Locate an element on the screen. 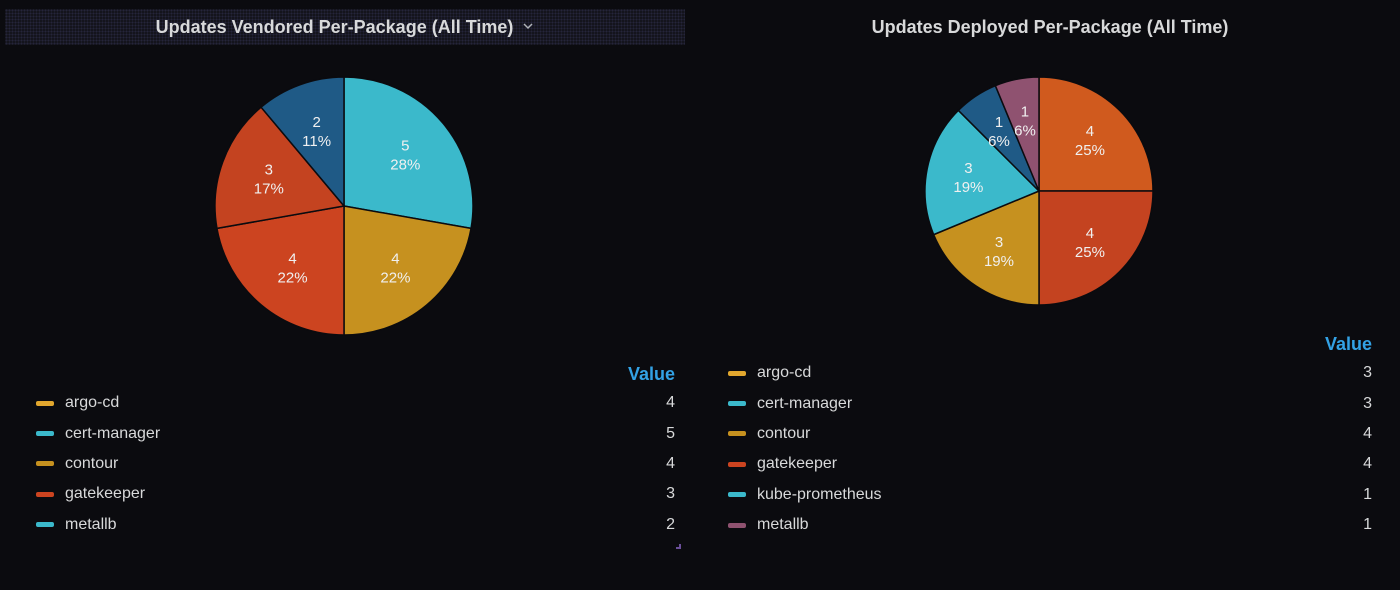 This screenshot has width=1400, height=590. panel-title-bar: Updates Deployed Per-Package (All Time) is located at coordinates (1050, 27).